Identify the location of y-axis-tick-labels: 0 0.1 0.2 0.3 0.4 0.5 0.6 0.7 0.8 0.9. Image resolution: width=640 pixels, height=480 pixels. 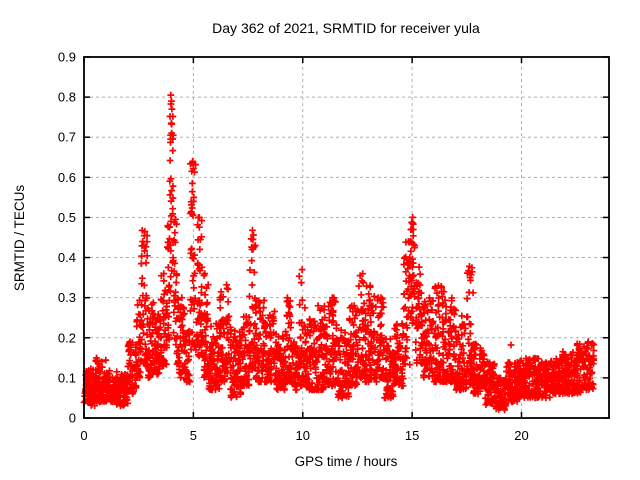
(67, 238).